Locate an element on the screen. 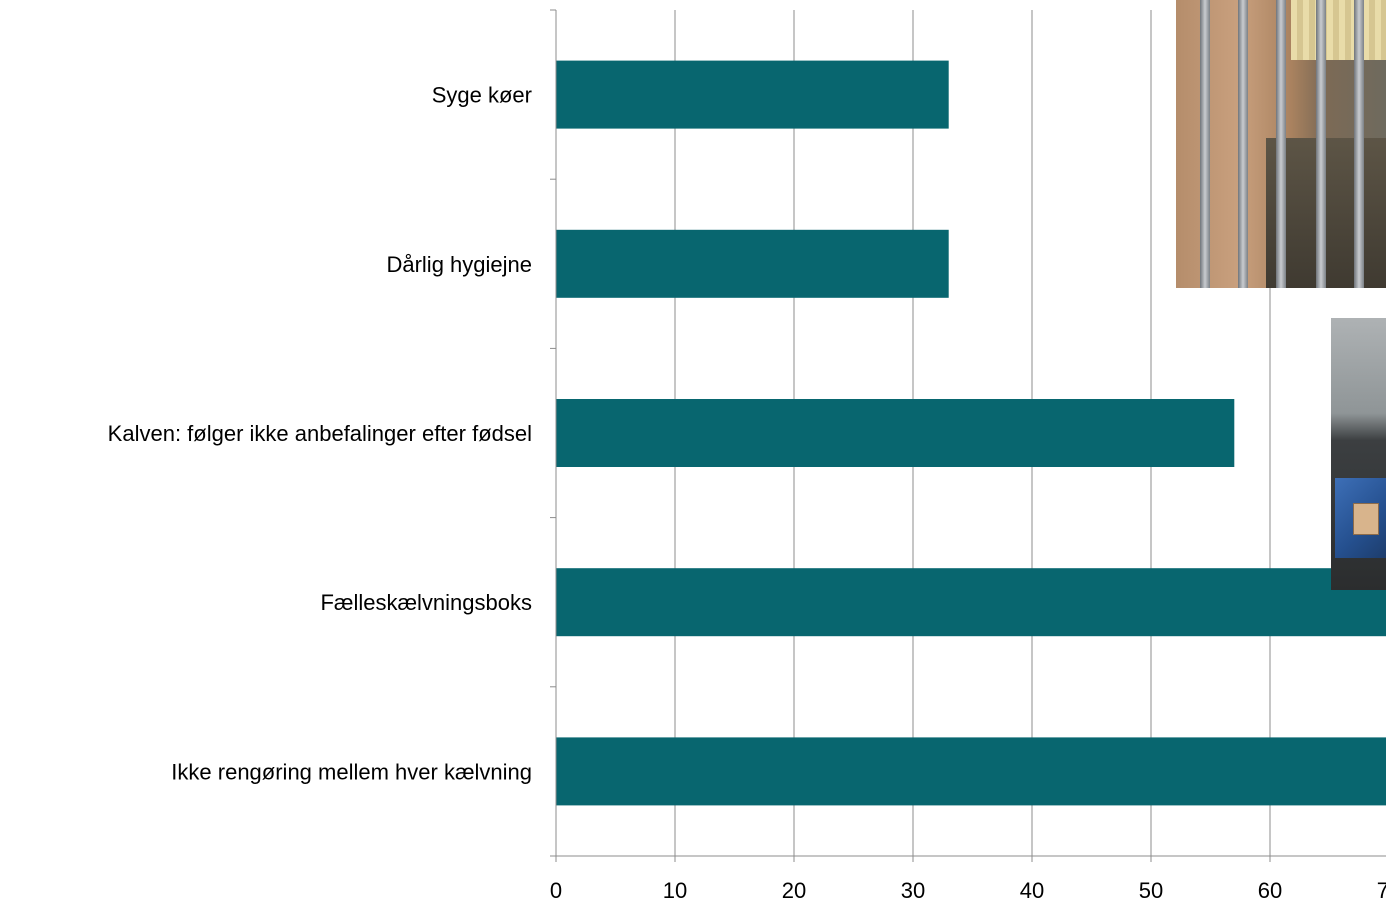  x-tick-label: 60 is located at coordinates (1270, 890).